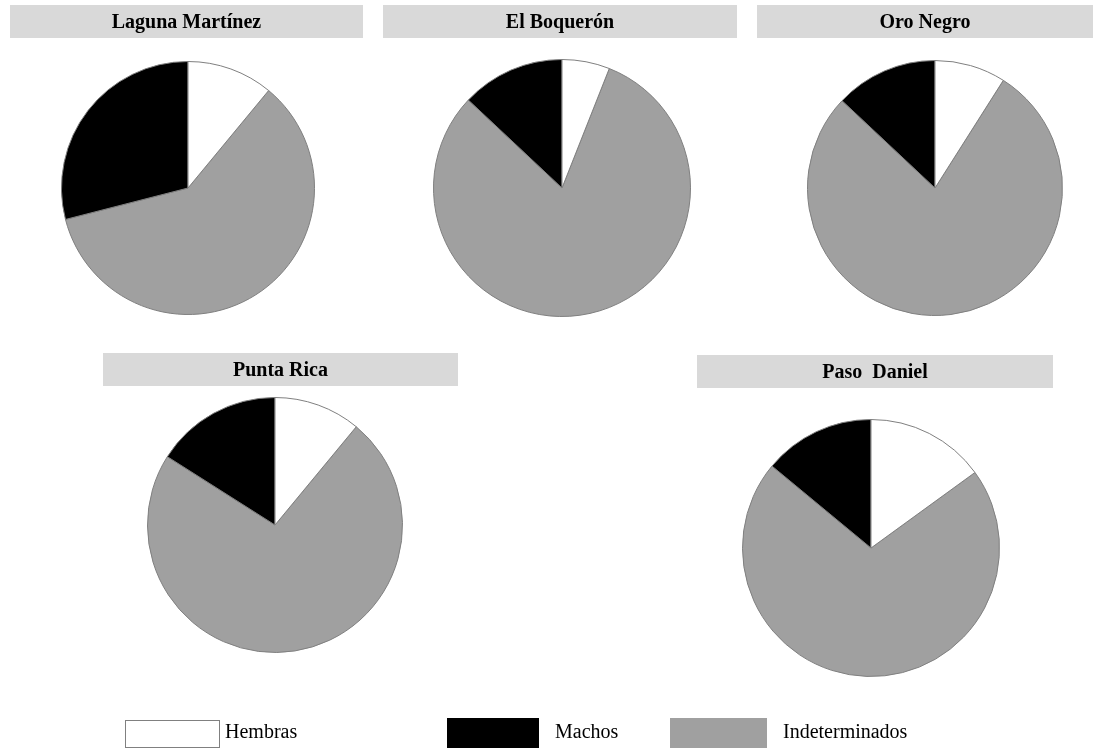 This screenshot has height=749, width=1098. What do you see at coordinates (925, 21) in the screenshot?
I see `chart-title: Oro Negro` at bounding box center [925, 21].